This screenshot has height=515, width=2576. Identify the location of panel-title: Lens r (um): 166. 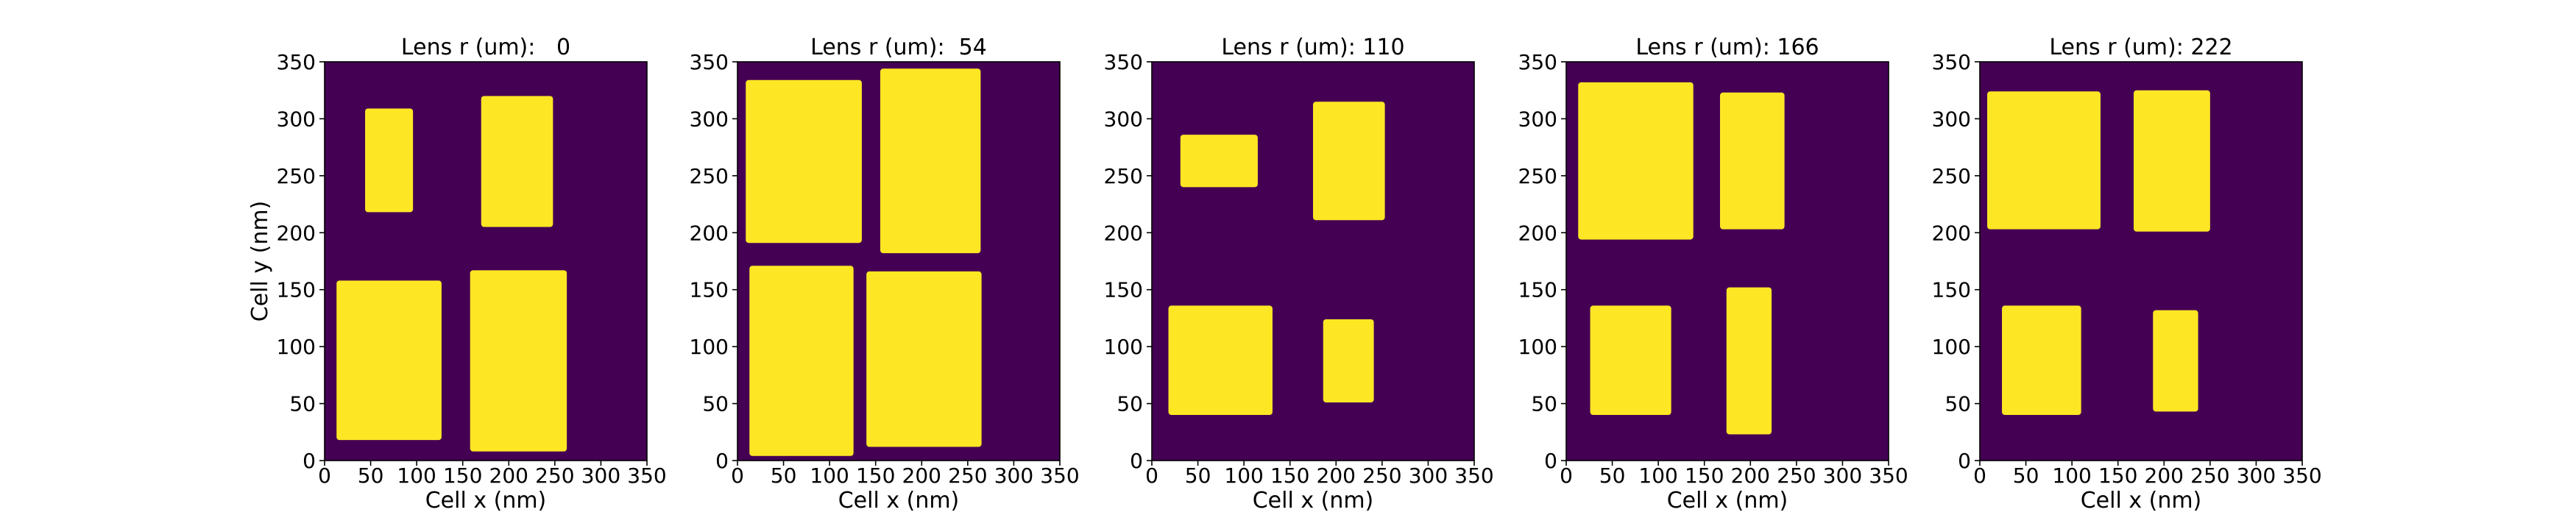
(1727, 48).